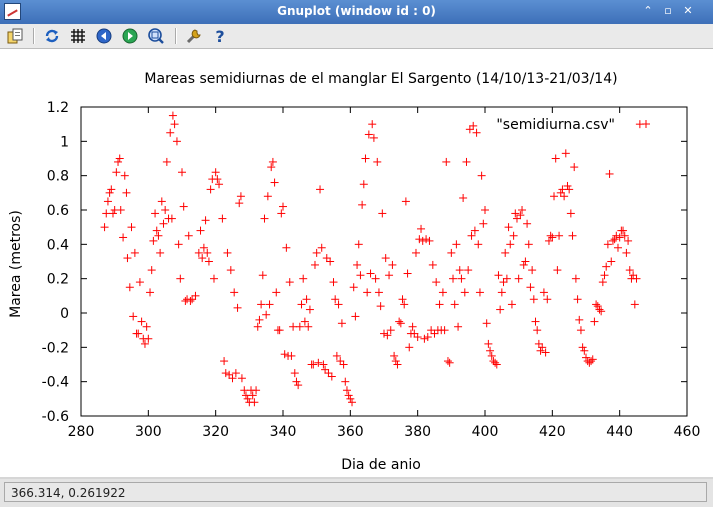  I want to click on y-tick-label: 1.2, so click(58, 108).